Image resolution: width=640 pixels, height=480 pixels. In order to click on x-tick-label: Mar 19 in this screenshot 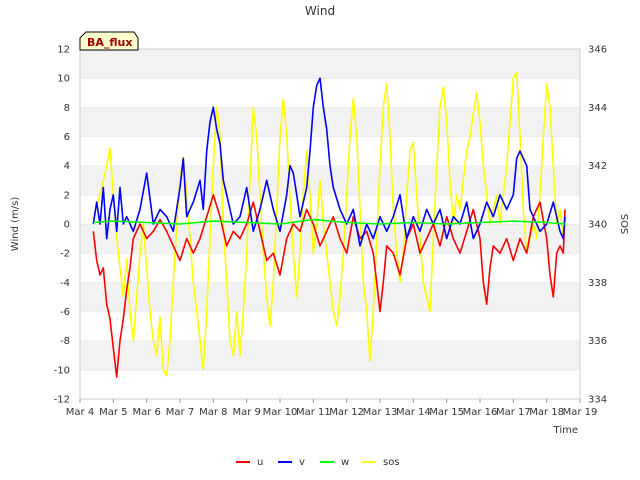, I will do `click(580, 412)`.